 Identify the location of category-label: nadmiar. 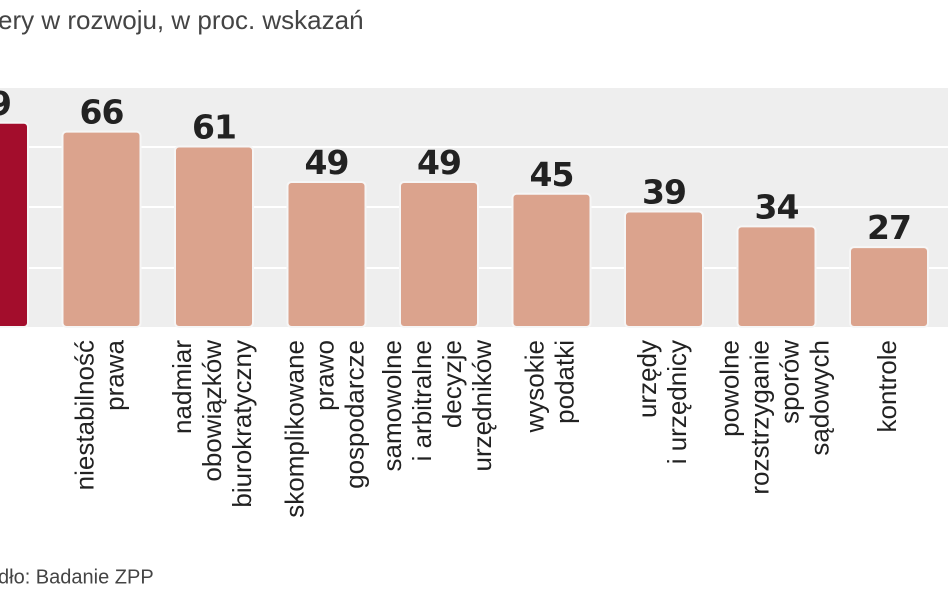
(182, 387).